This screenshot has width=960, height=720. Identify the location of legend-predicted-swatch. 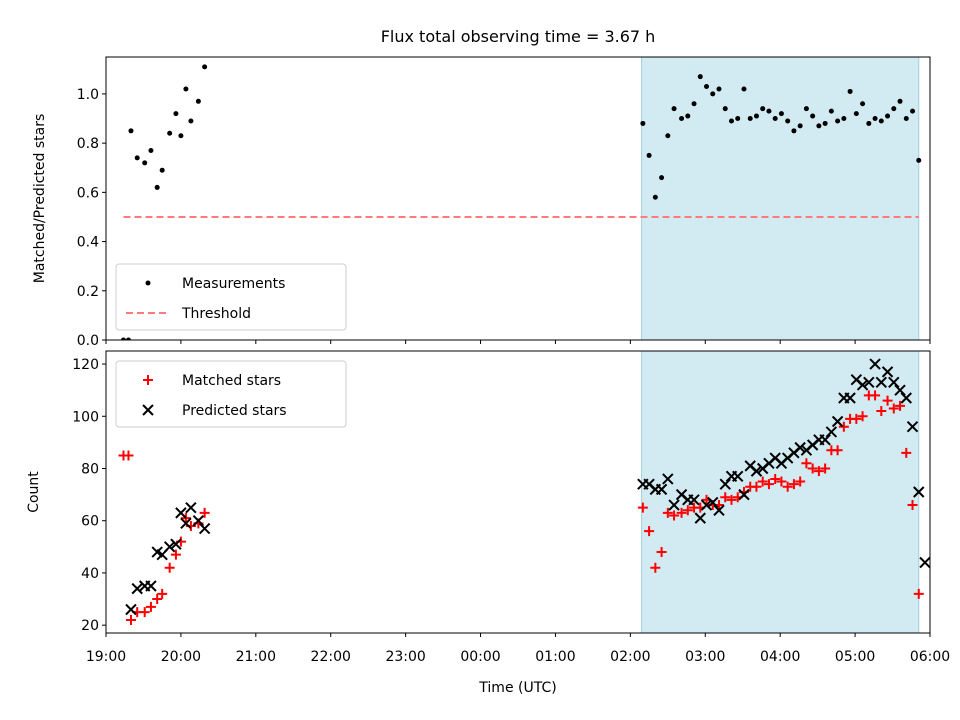
(148, 410).